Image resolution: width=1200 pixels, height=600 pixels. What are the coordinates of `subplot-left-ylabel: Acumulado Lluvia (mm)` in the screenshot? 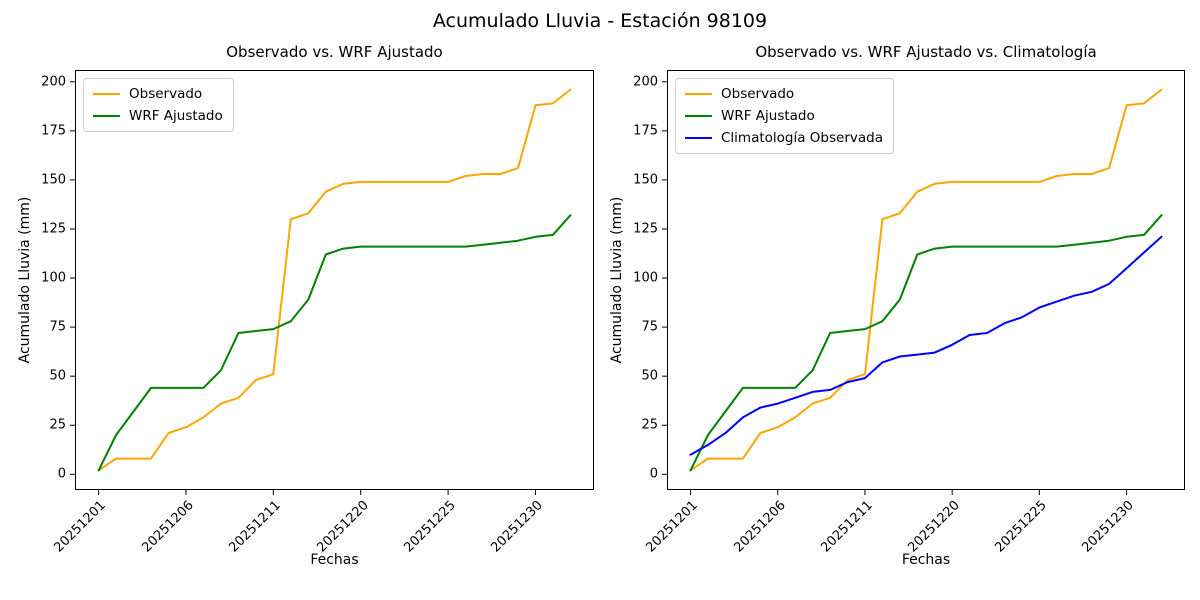 It's located at (25, 280).